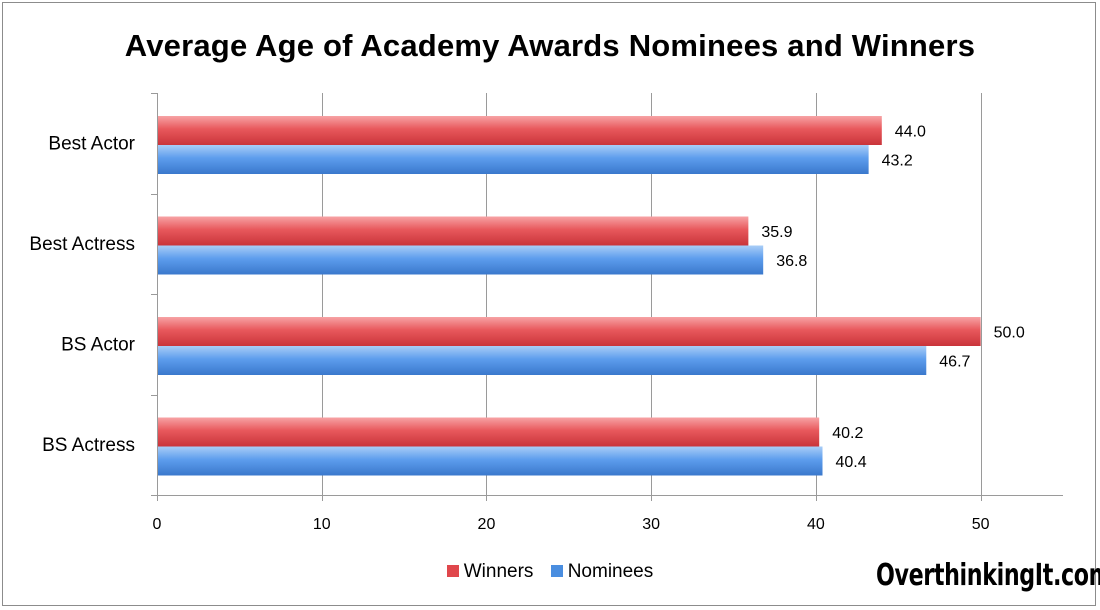 This screenshot has height=610, width=1100. What do you see at coordinates (791, 261) in the screenshot?
I see `data-label-nominees-1: 36.8` at bounding box center [791, 261].